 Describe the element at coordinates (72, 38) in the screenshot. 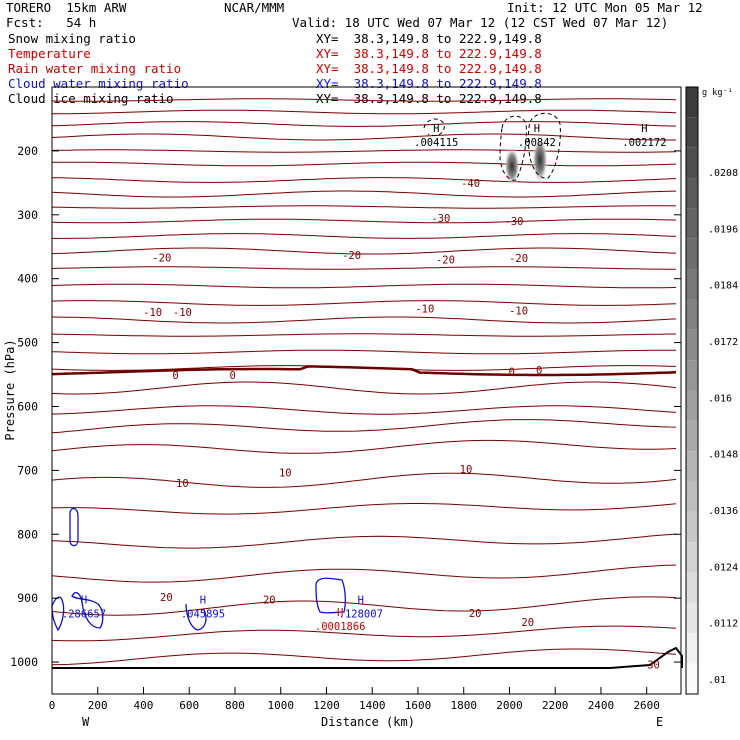

I see `field-name-snow: Snow mixing ratio` at that location.